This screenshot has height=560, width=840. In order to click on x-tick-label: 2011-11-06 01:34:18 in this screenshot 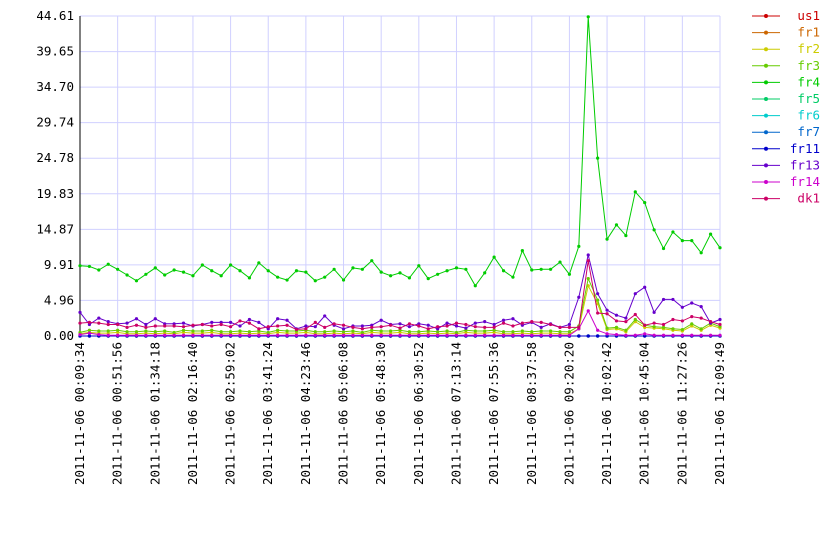, I will do `click(154, 413)`.